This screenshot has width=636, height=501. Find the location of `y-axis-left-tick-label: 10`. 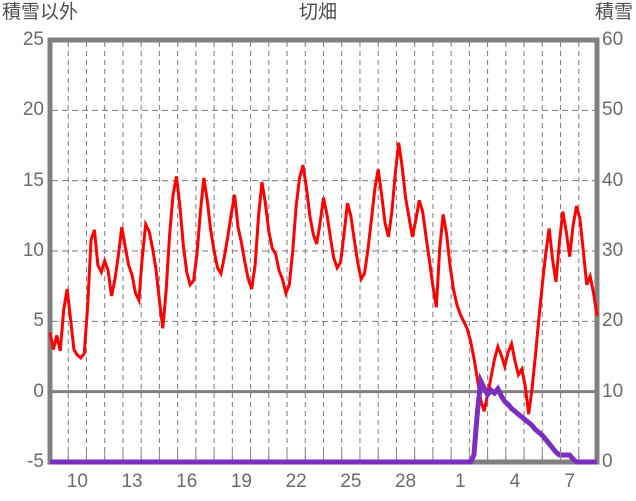

y-axis-left-tick-label: 10 is located at coordinates (33, 250).